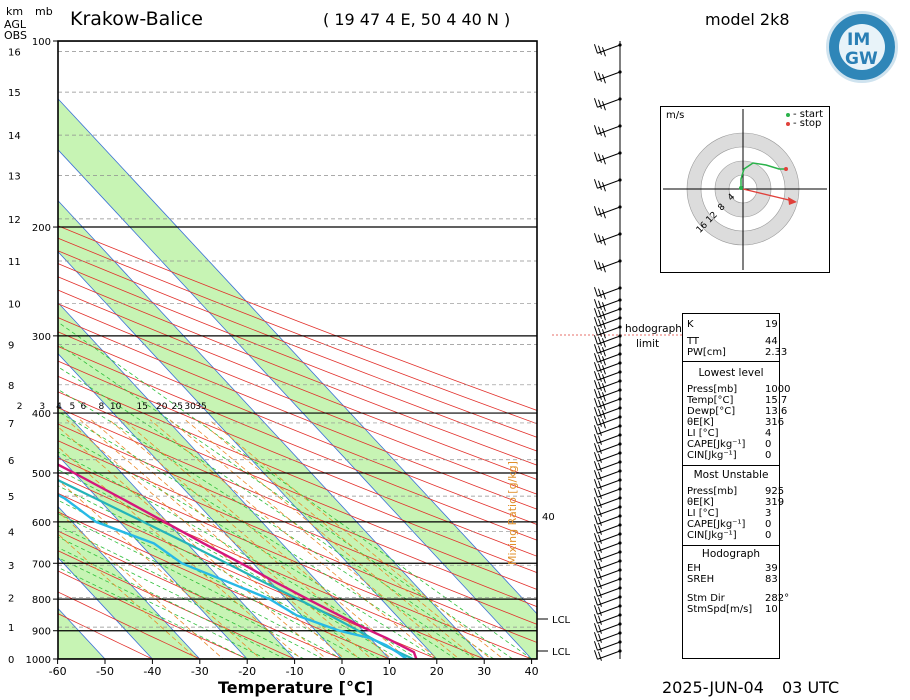  I want to click on lowest-level-label: CAPE[Jkg⁻¹], so click(716, 444).